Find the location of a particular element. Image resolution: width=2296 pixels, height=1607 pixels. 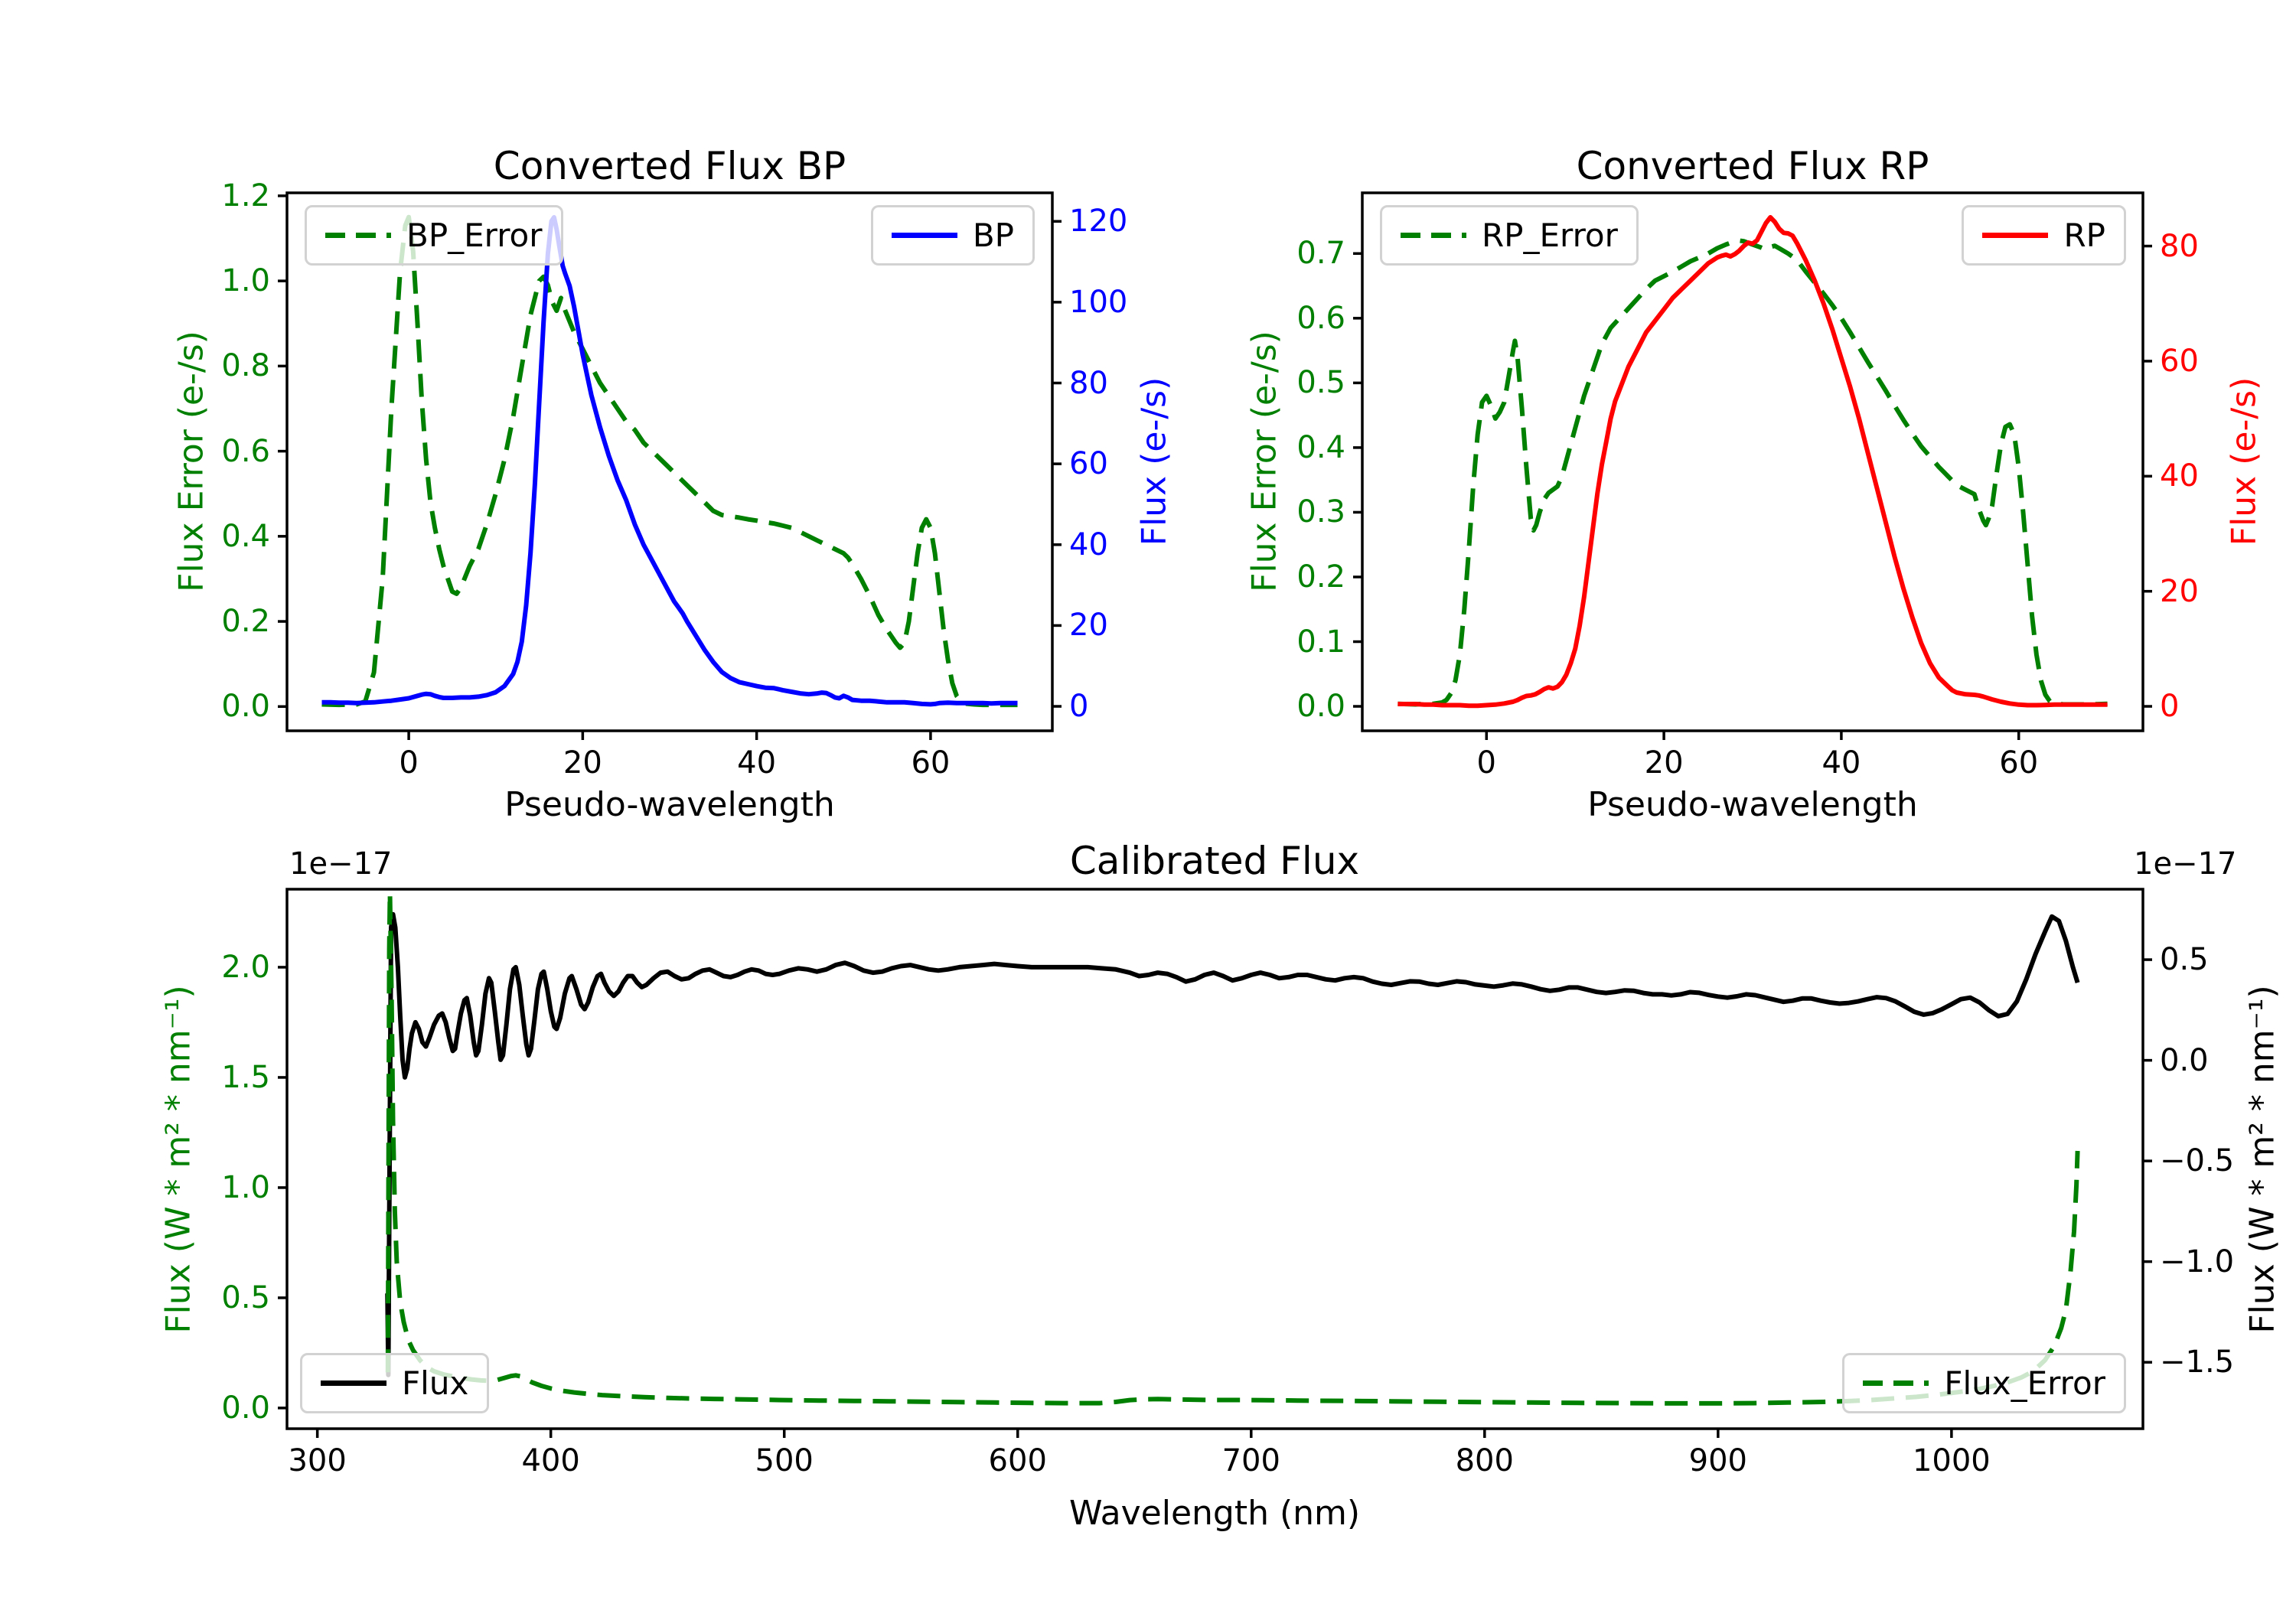

rp-legend: RP is located at coordinates (2044, 235).